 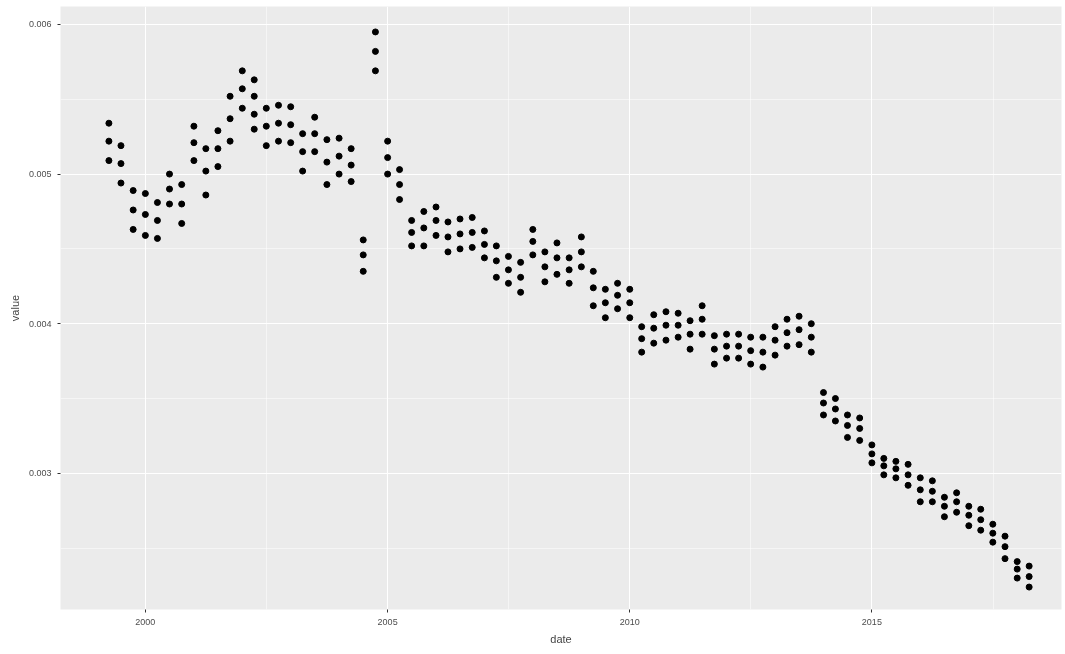 What do you see at coordinates (561, 638) in the screenshot?
I see `x-axis-title: date` at bounding box center [561, 638].